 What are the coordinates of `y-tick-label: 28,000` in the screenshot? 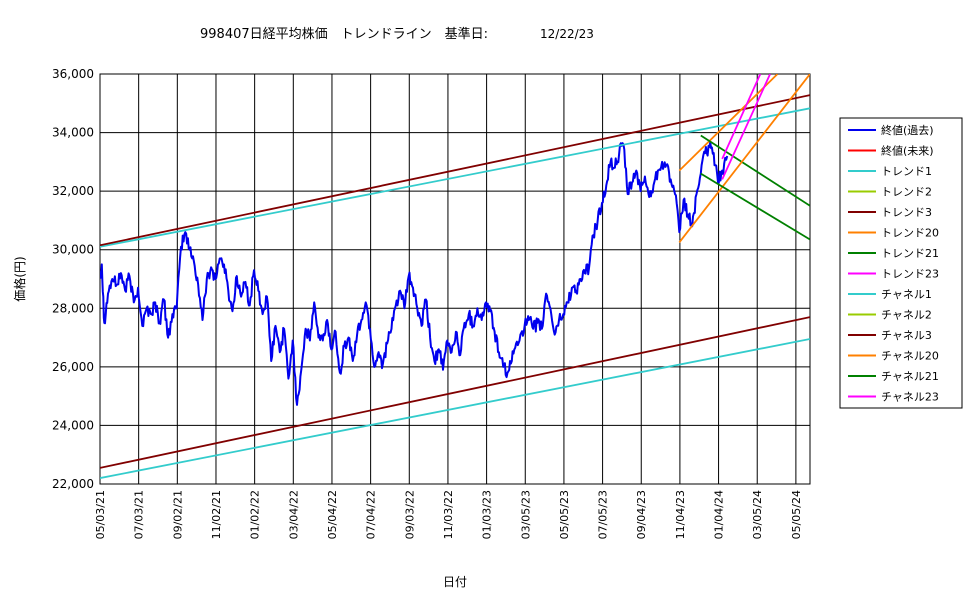 It's located at (73, 308).